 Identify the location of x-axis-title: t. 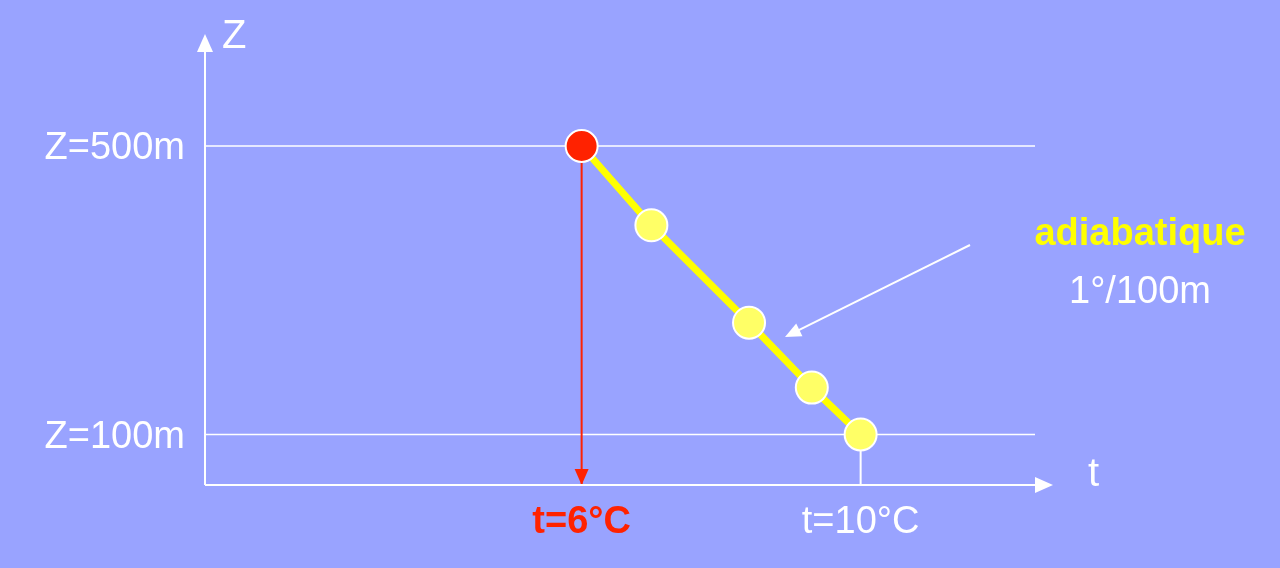
(1094, 472).